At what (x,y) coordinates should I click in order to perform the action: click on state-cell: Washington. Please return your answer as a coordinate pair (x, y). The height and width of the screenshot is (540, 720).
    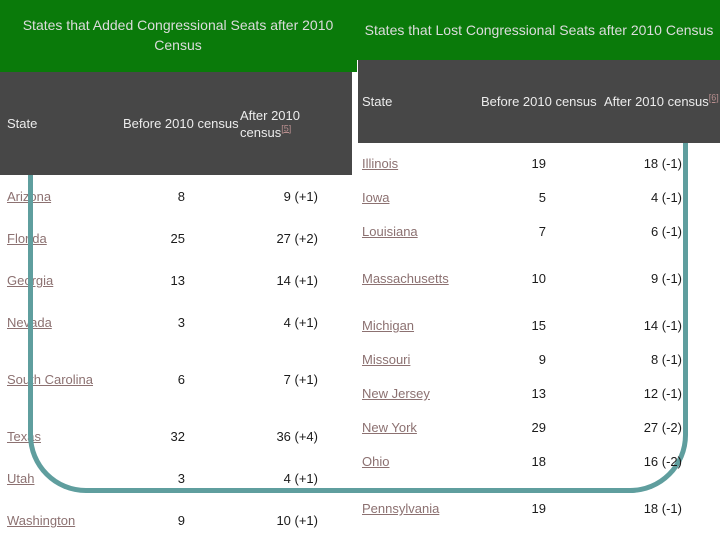
    Looking at the image, I should click on (61, 520).